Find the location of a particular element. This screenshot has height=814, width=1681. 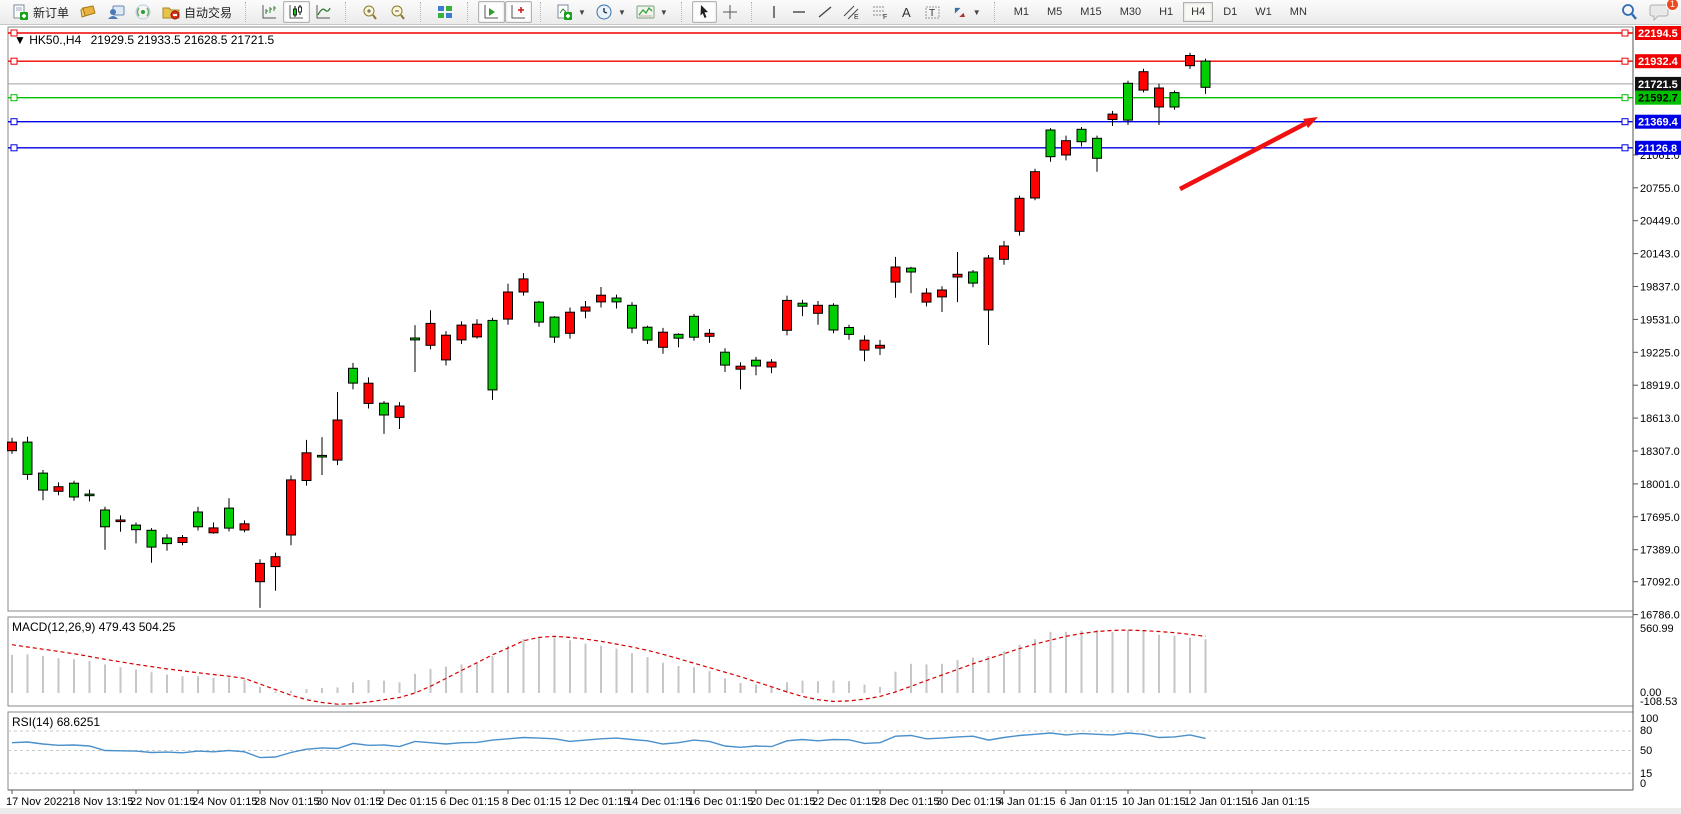

price-badge-label: 21126.8 is located at coordinates (1657, 149).